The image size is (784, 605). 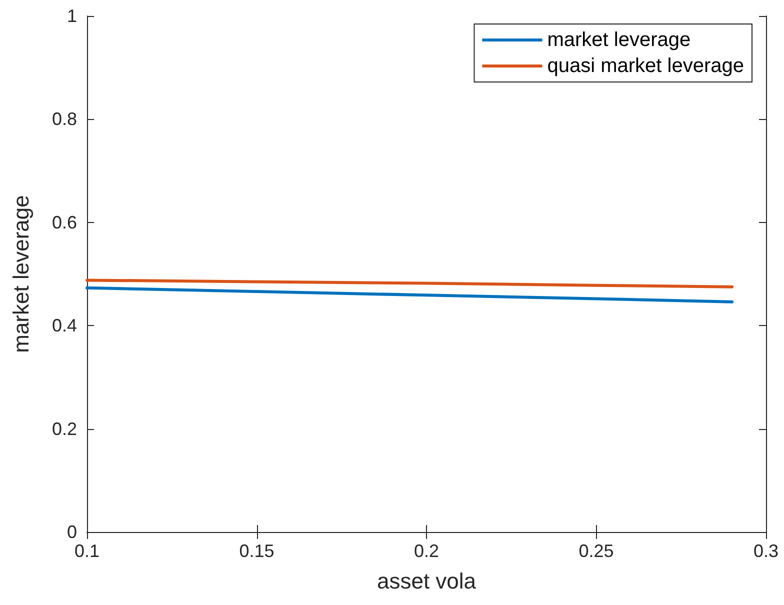 What do you see at coordinates (87, 551) in the screenshot?
I see `x-tick-label: 0.1` at bounding box center [87, 551].